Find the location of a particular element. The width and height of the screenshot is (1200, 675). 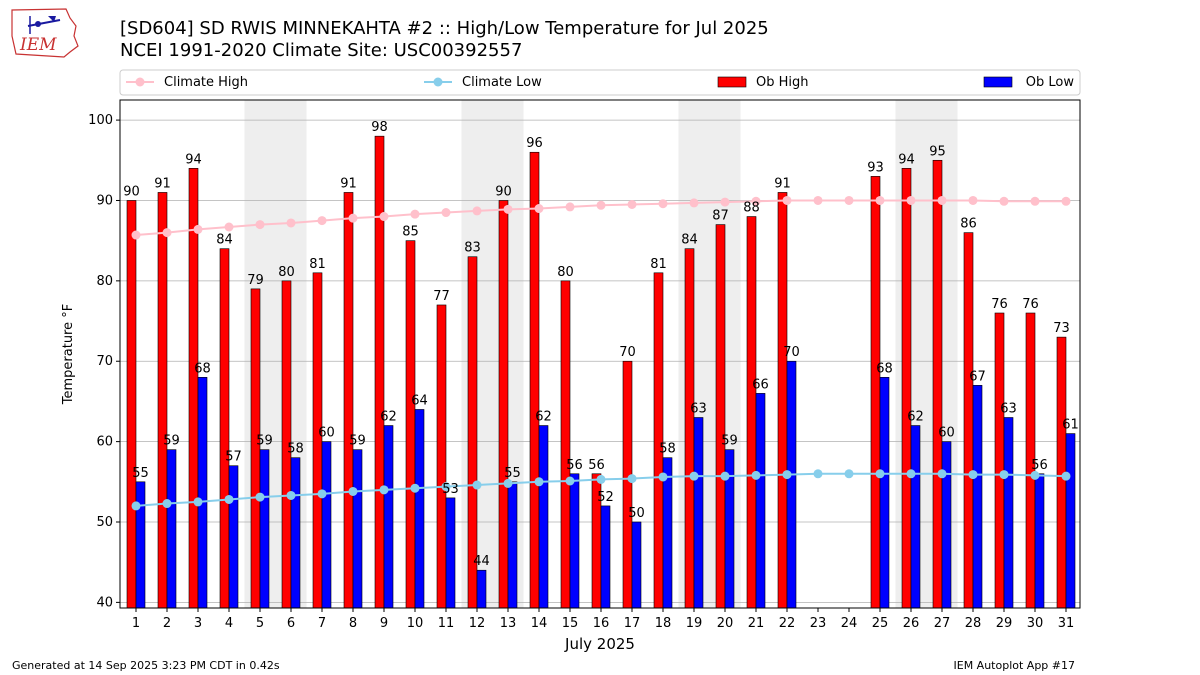

x-tick-label: 10 is located at coordinates (415, 623).